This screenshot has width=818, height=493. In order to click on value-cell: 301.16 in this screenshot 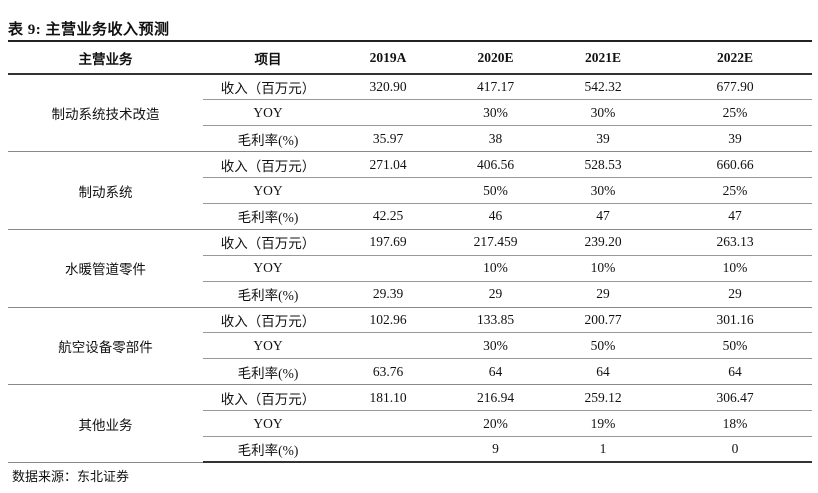, I will do `click(735, 320)`.